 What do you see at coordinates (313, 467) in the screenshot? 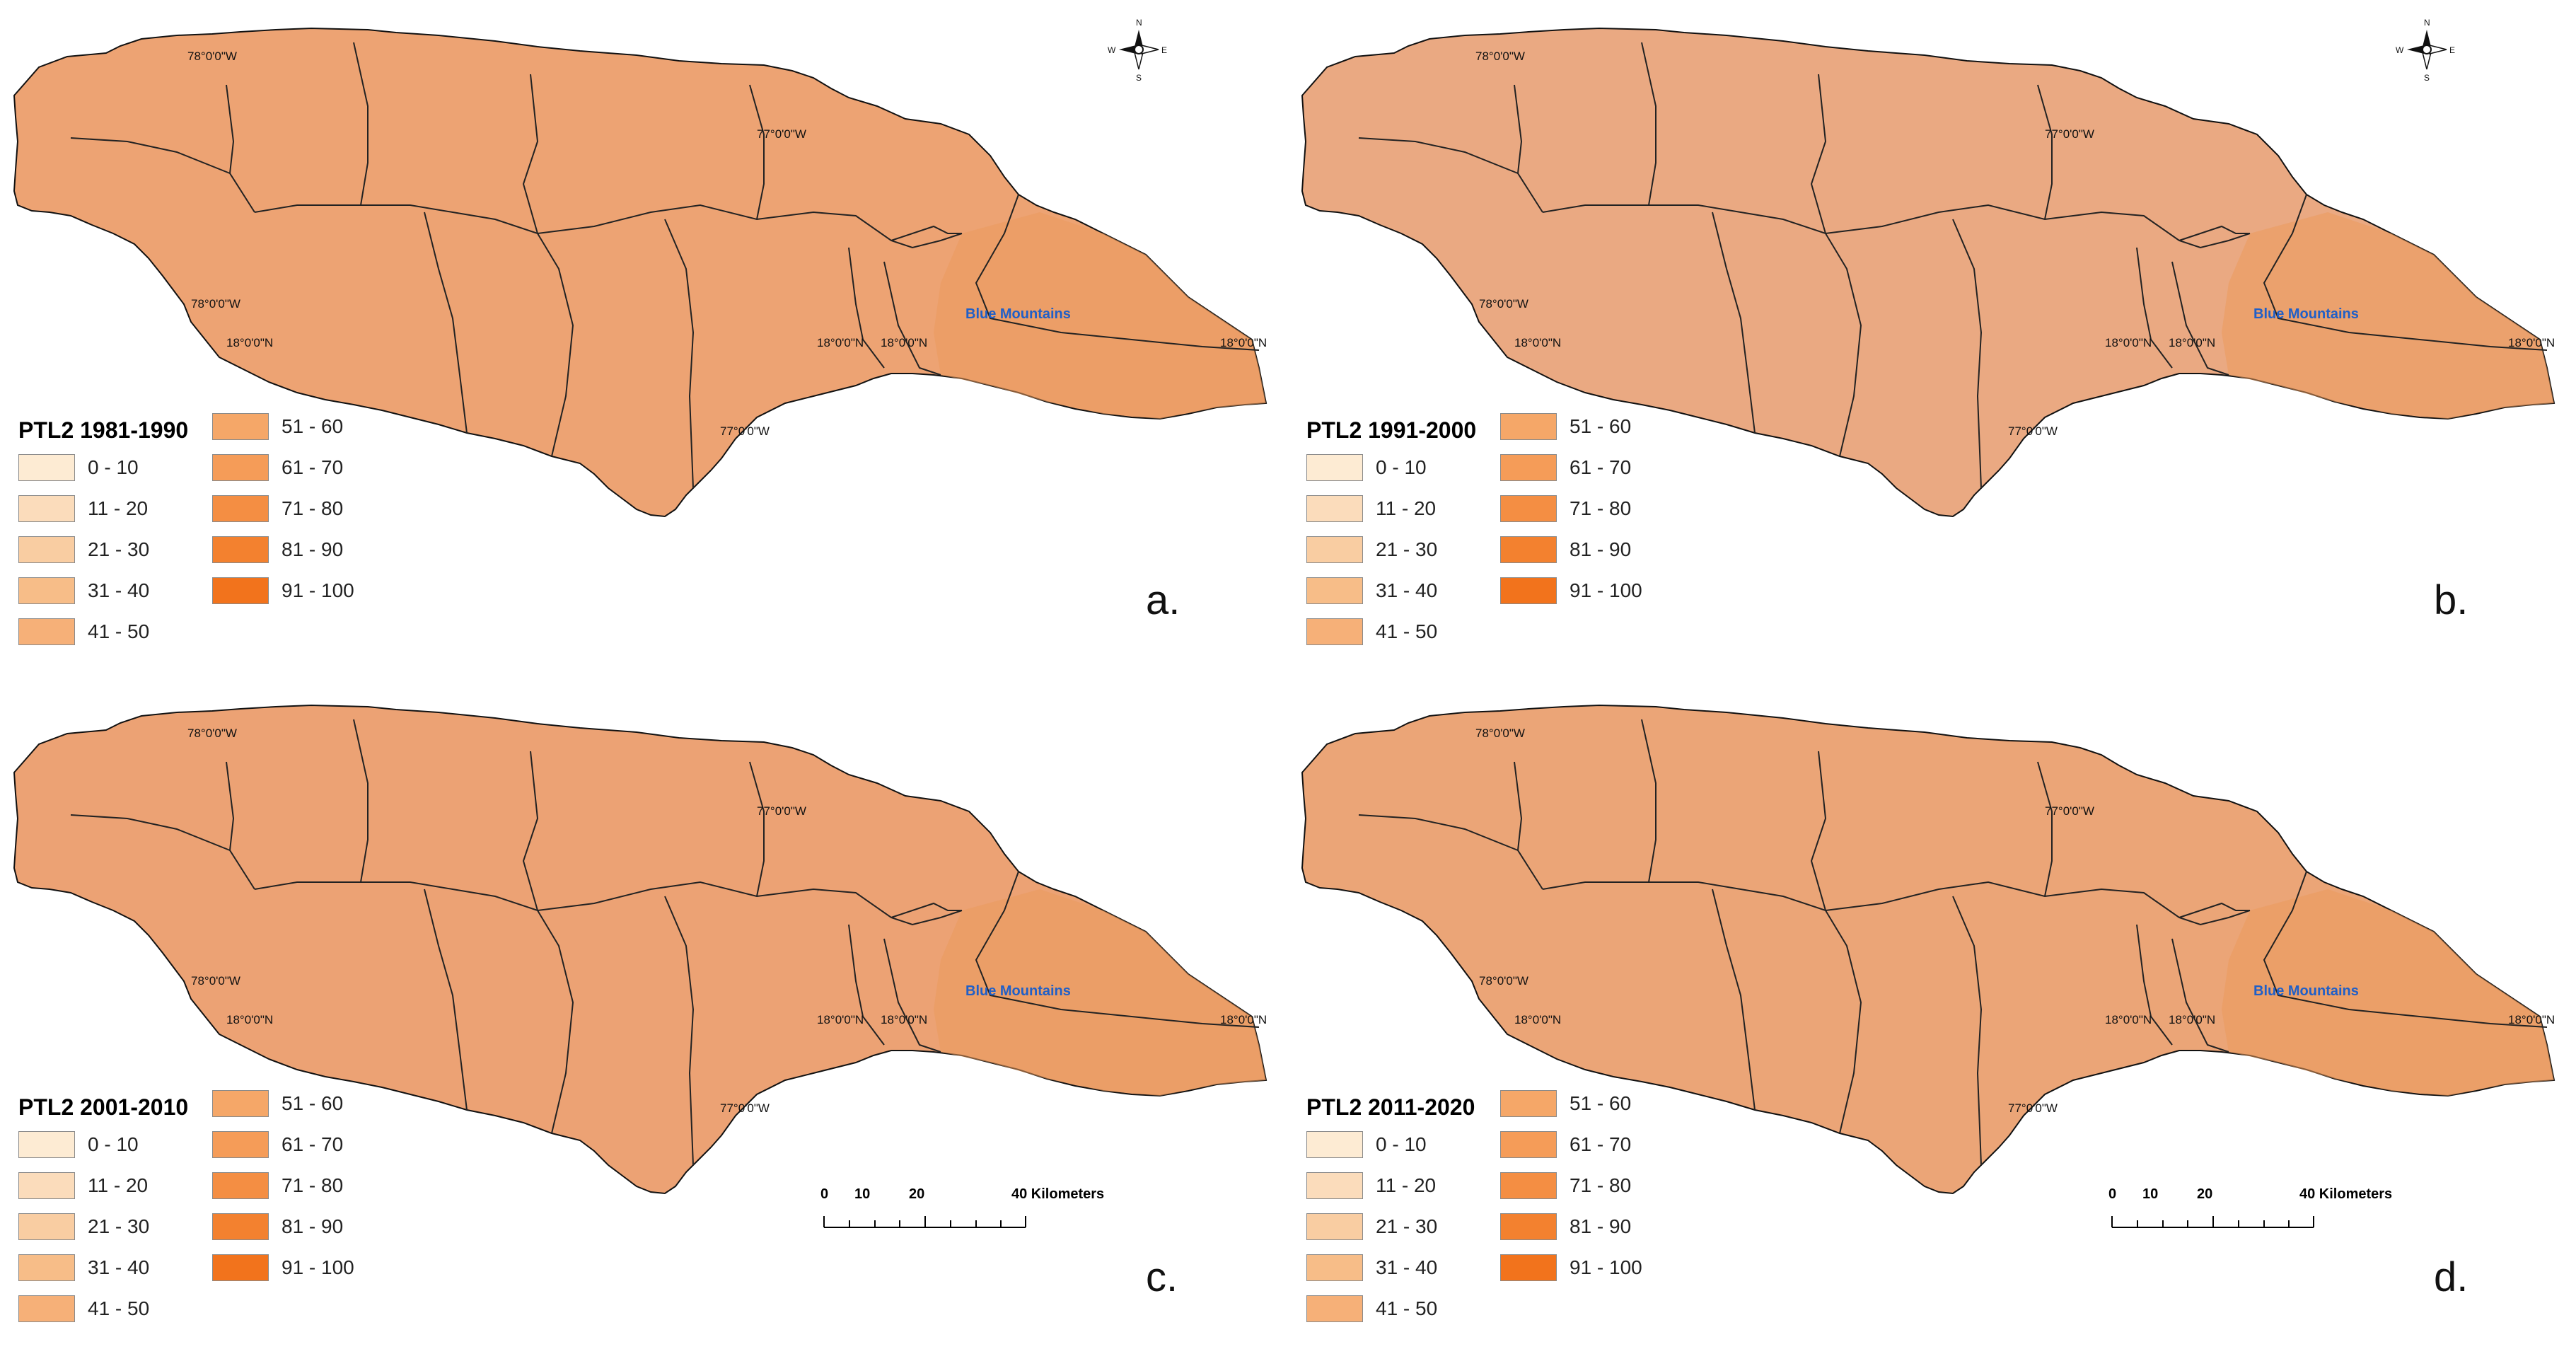
I see `legend-label: 61 - 70` at bounding box center [313, 467].